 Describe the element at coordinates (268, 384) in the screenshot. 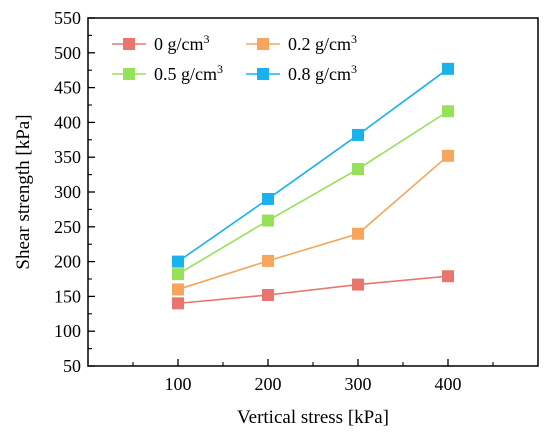

I see `x-tick-label: 200` at that location.